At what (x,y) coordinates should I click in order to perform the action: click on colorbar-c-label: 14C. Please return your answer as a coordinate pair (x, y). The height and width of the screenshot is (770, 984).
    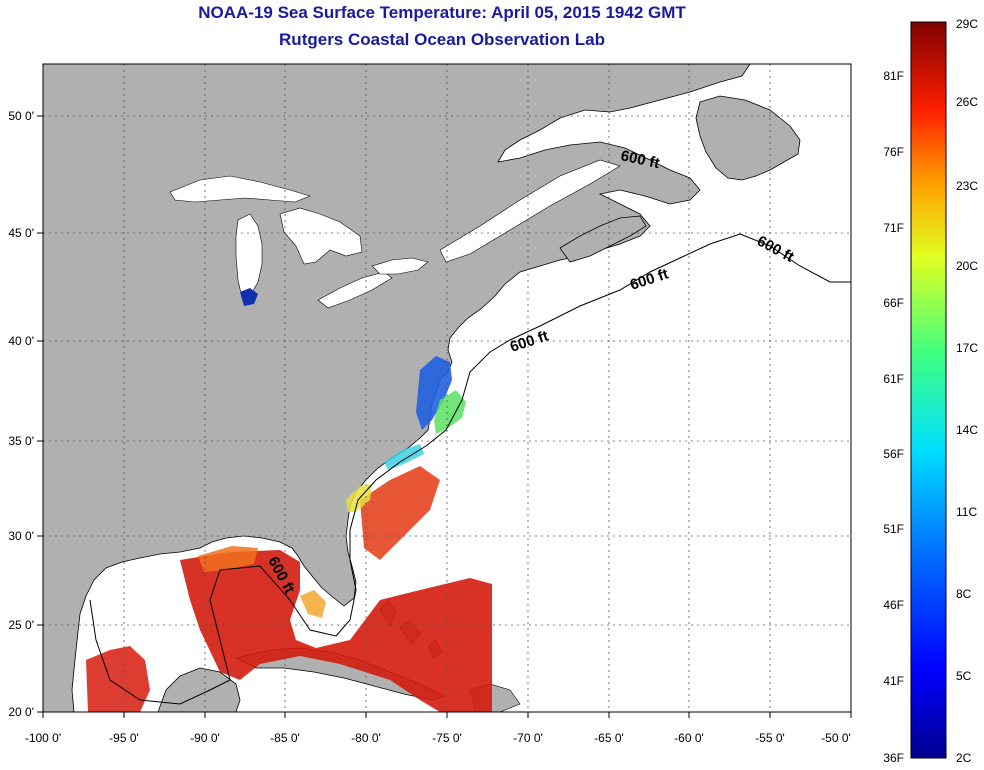
    Looking at the image, I should click on (967, 430).